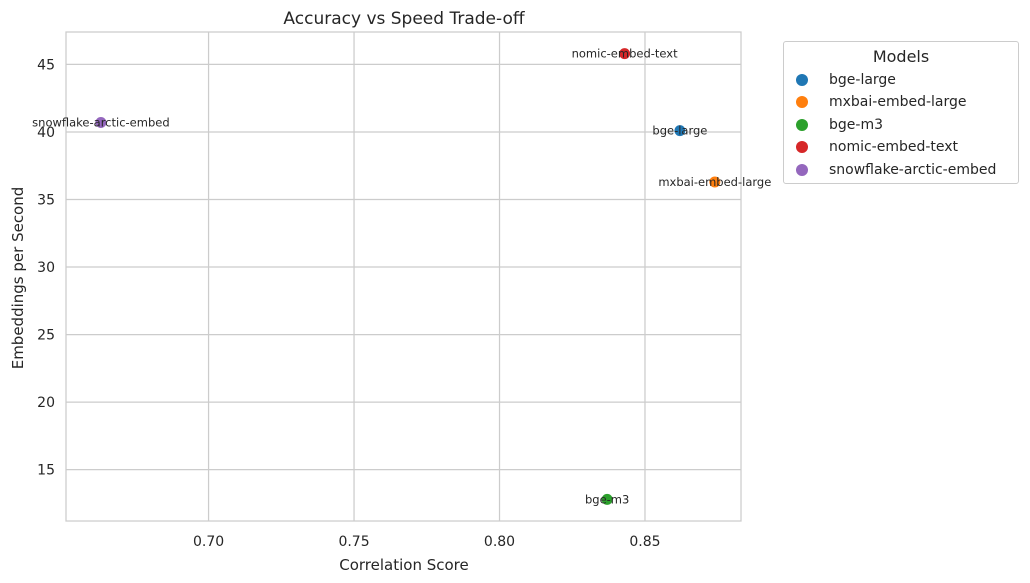 Image resolution: width=1030 pixels, height=583 pixels. I want to click on y-tick-label: 35, so click(46, 201).